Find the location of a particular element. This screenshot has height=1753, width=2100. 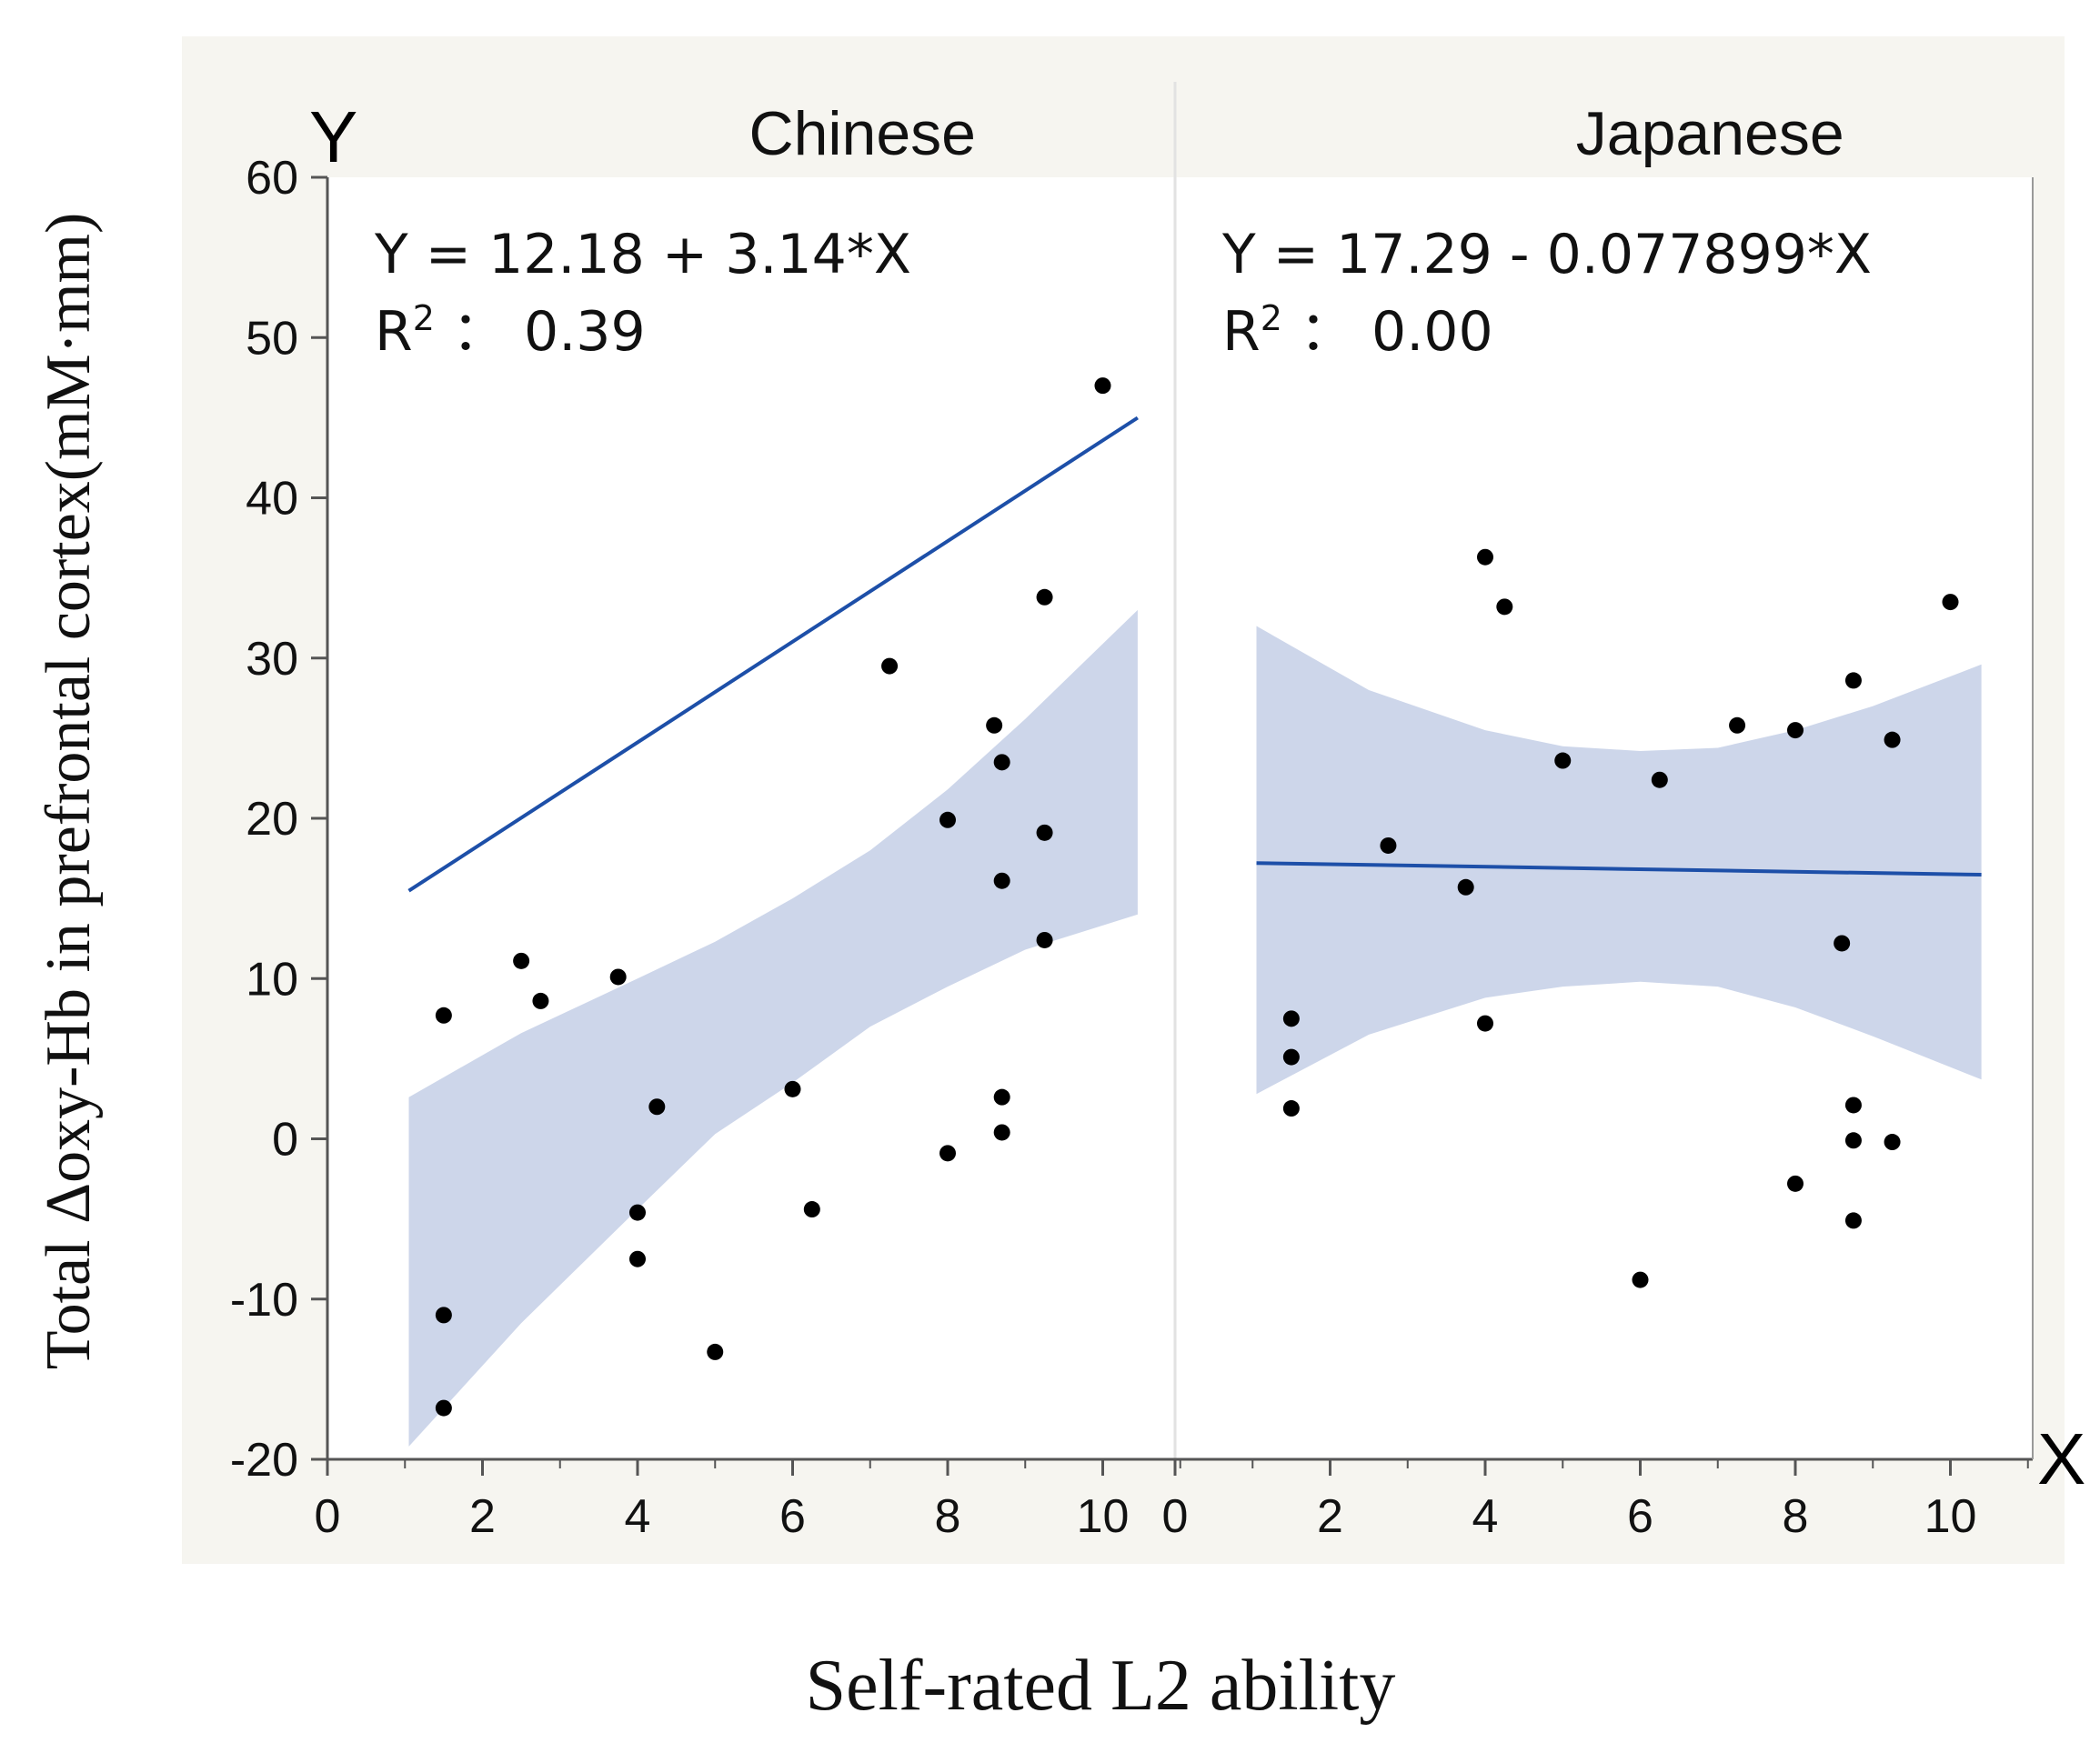

y-axis-letter: Y is located at coordinates (333, 136).